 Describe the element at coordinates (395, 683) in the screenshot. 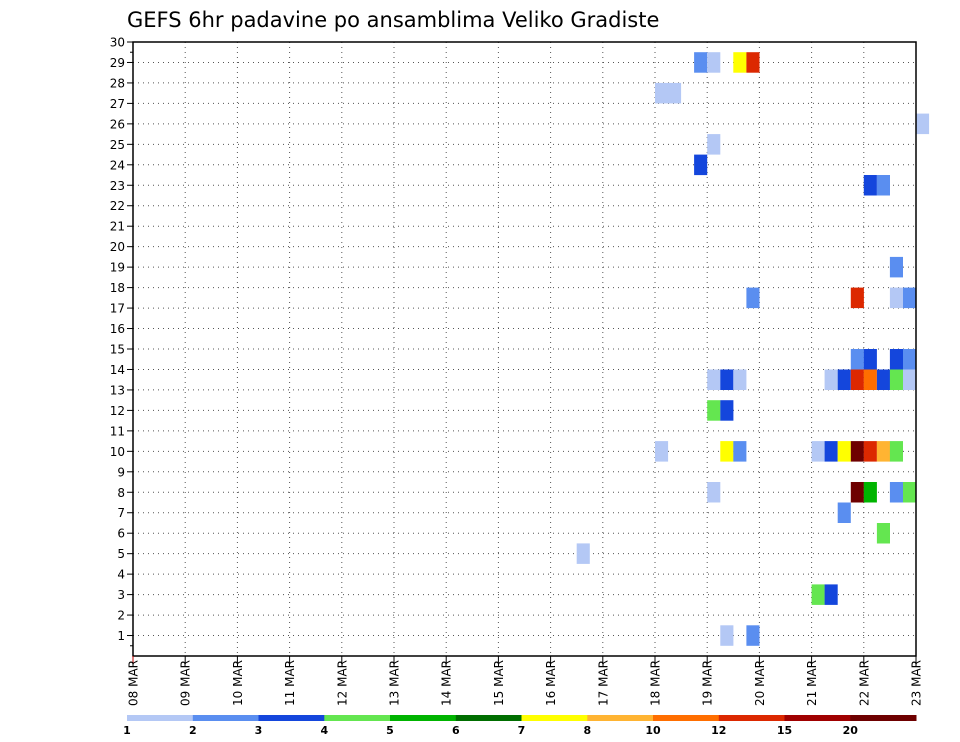

I see `x-tick-label: 13 MAR` at that location.